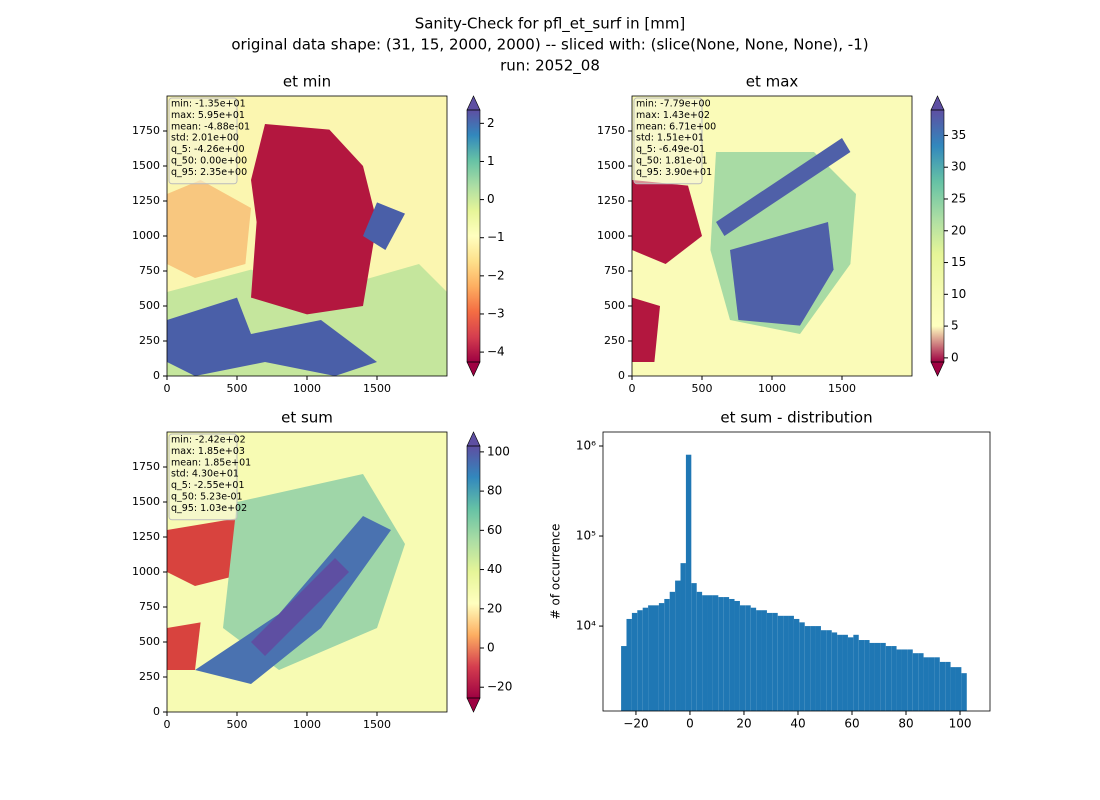  I want to click on colorbar-tick-label: −2, so click(496, 275).